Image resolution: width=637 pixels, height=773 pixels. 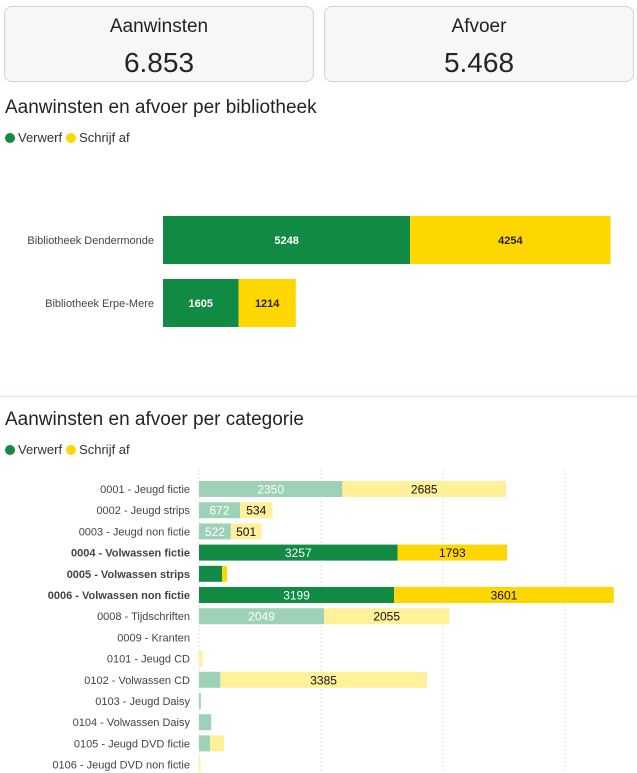 I want to click on kpi-label: Afvoer, so click(x=479, y=26).